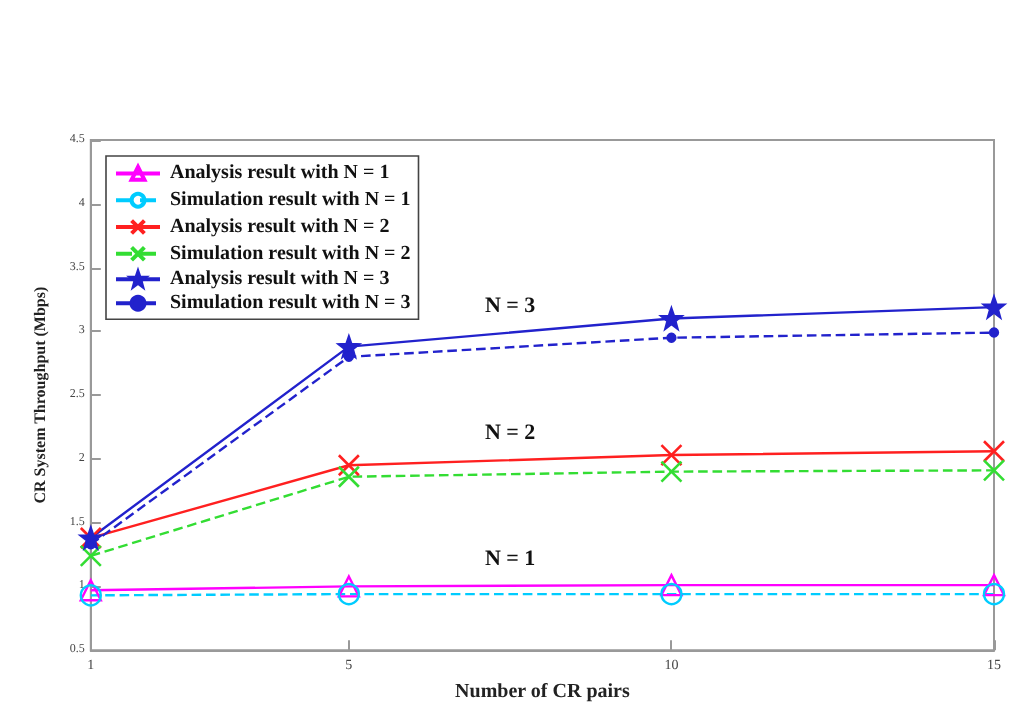 Image resolution: width=1026 pixels, height=728 pixels. What do you see at coordinates (280, 279) in the screenshot?
I see `legend-label: Analysis result with N = 3` at bounding box center [280, 279].